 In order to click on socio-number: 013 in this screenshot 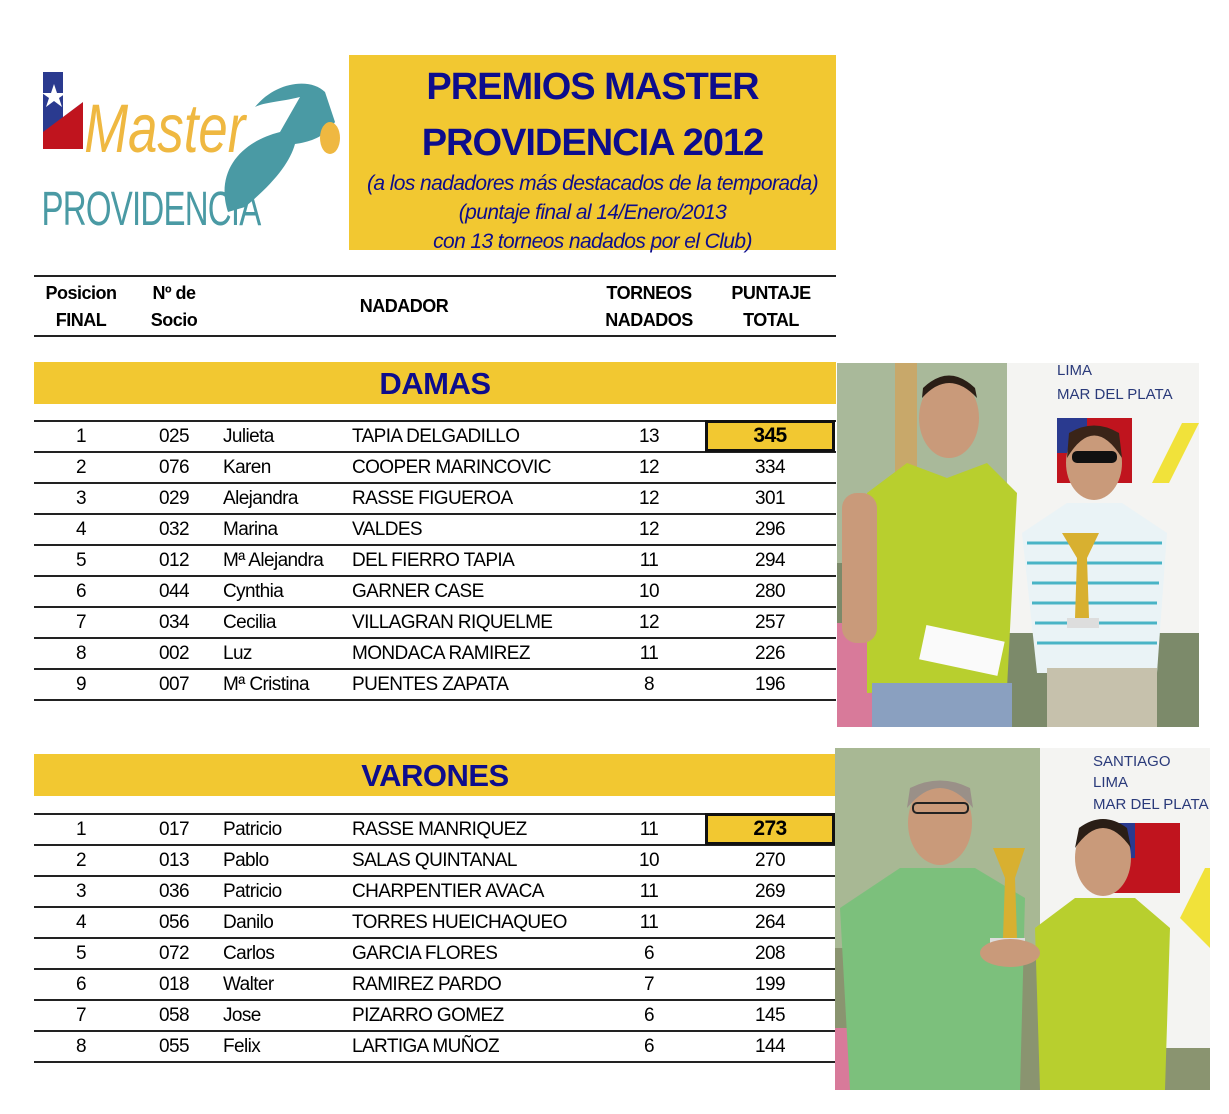, I will do `click(174, 860)`.